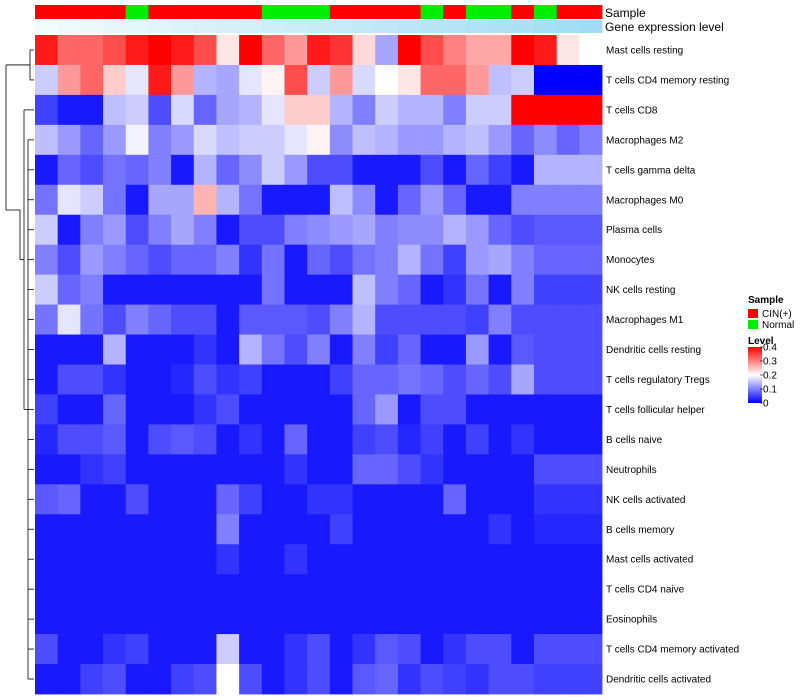 This screenshot has height=700, width=800. What do you see at coordinates (645, 320) in the screenshot?
I see `row-label: Macrophages M1` at bounding box center [645, 320].